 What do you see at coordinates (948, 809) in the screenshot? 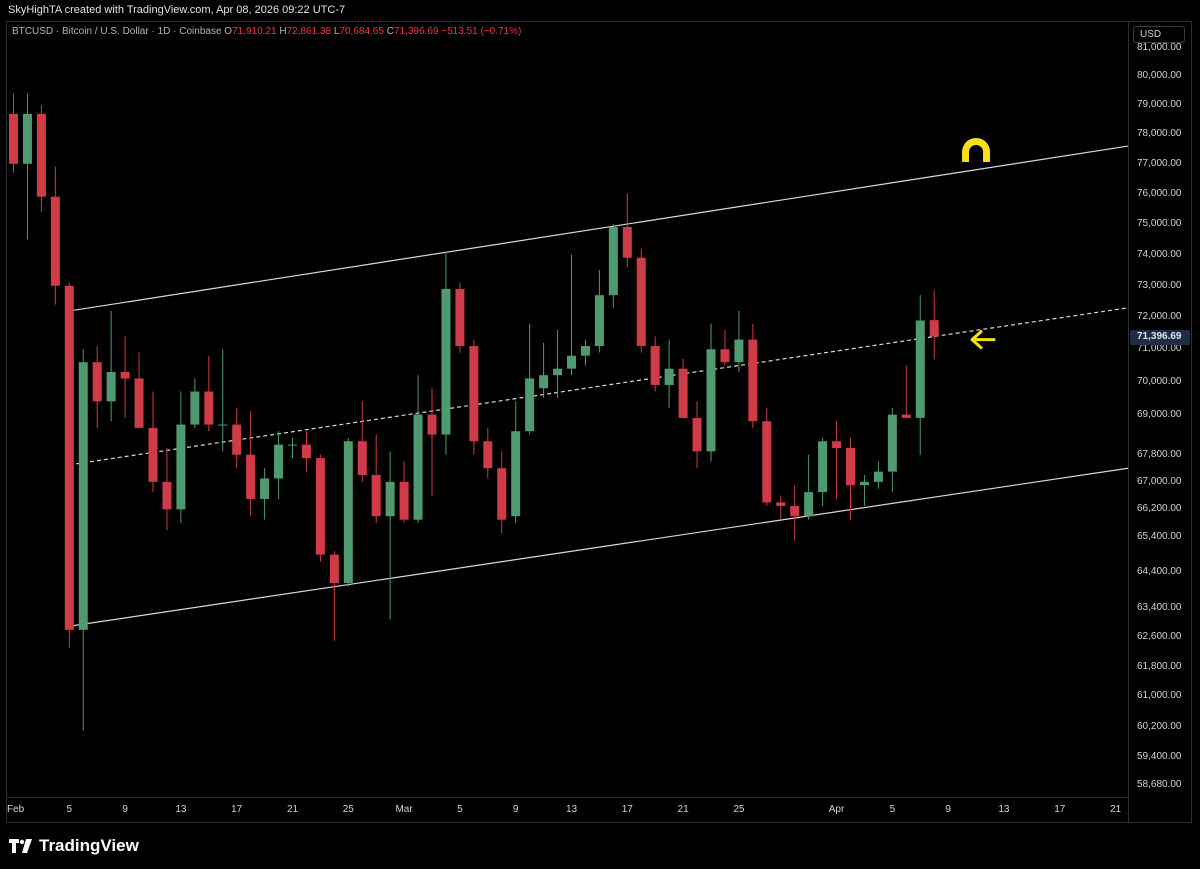
I see `date-tick-label: 9` at bounding box center [948, 809].